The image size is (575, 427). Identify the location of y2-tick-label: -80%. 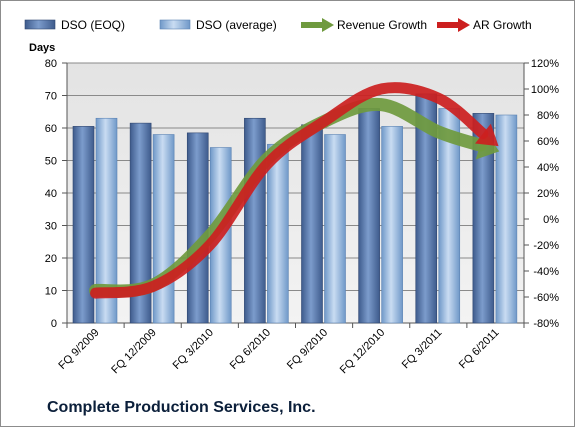
(546, 324).